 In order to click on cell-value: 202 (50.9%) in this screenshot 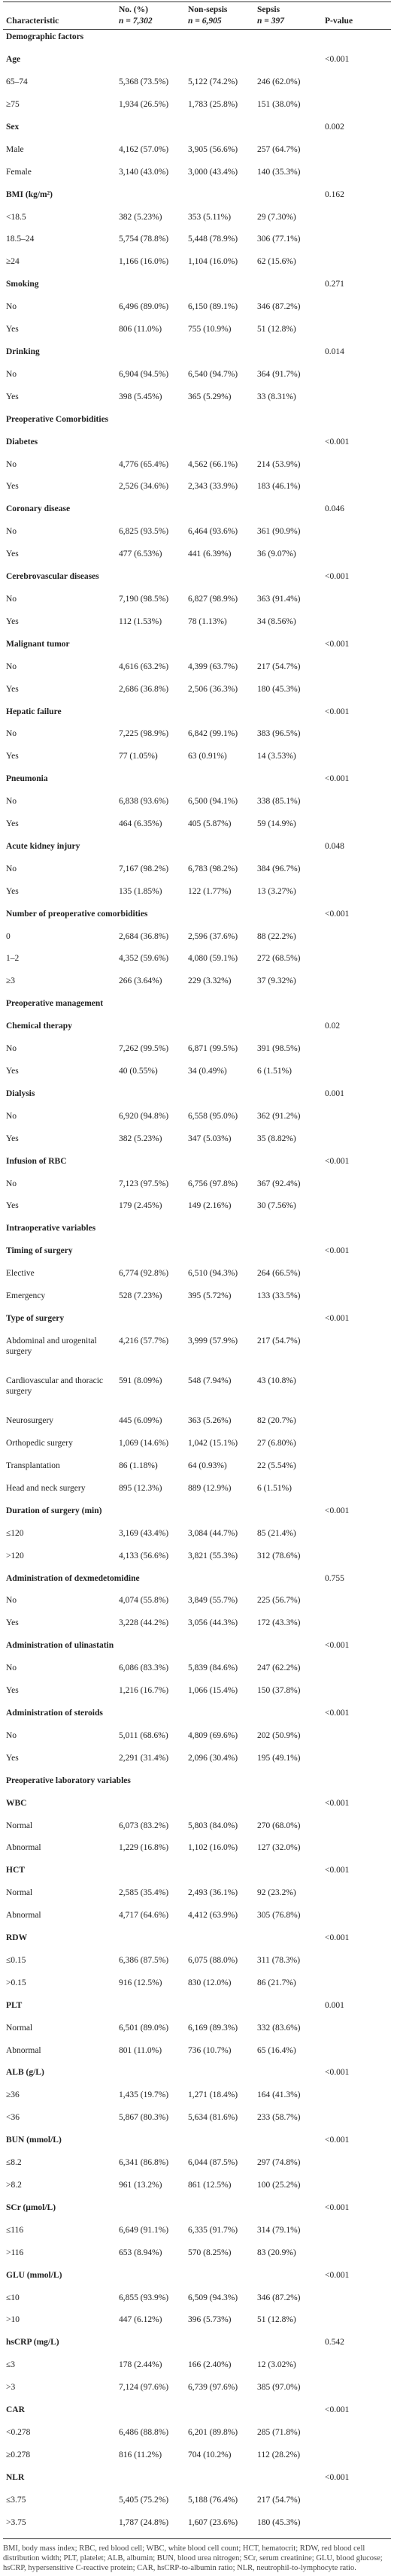, I will do `click(279, 1735)`.